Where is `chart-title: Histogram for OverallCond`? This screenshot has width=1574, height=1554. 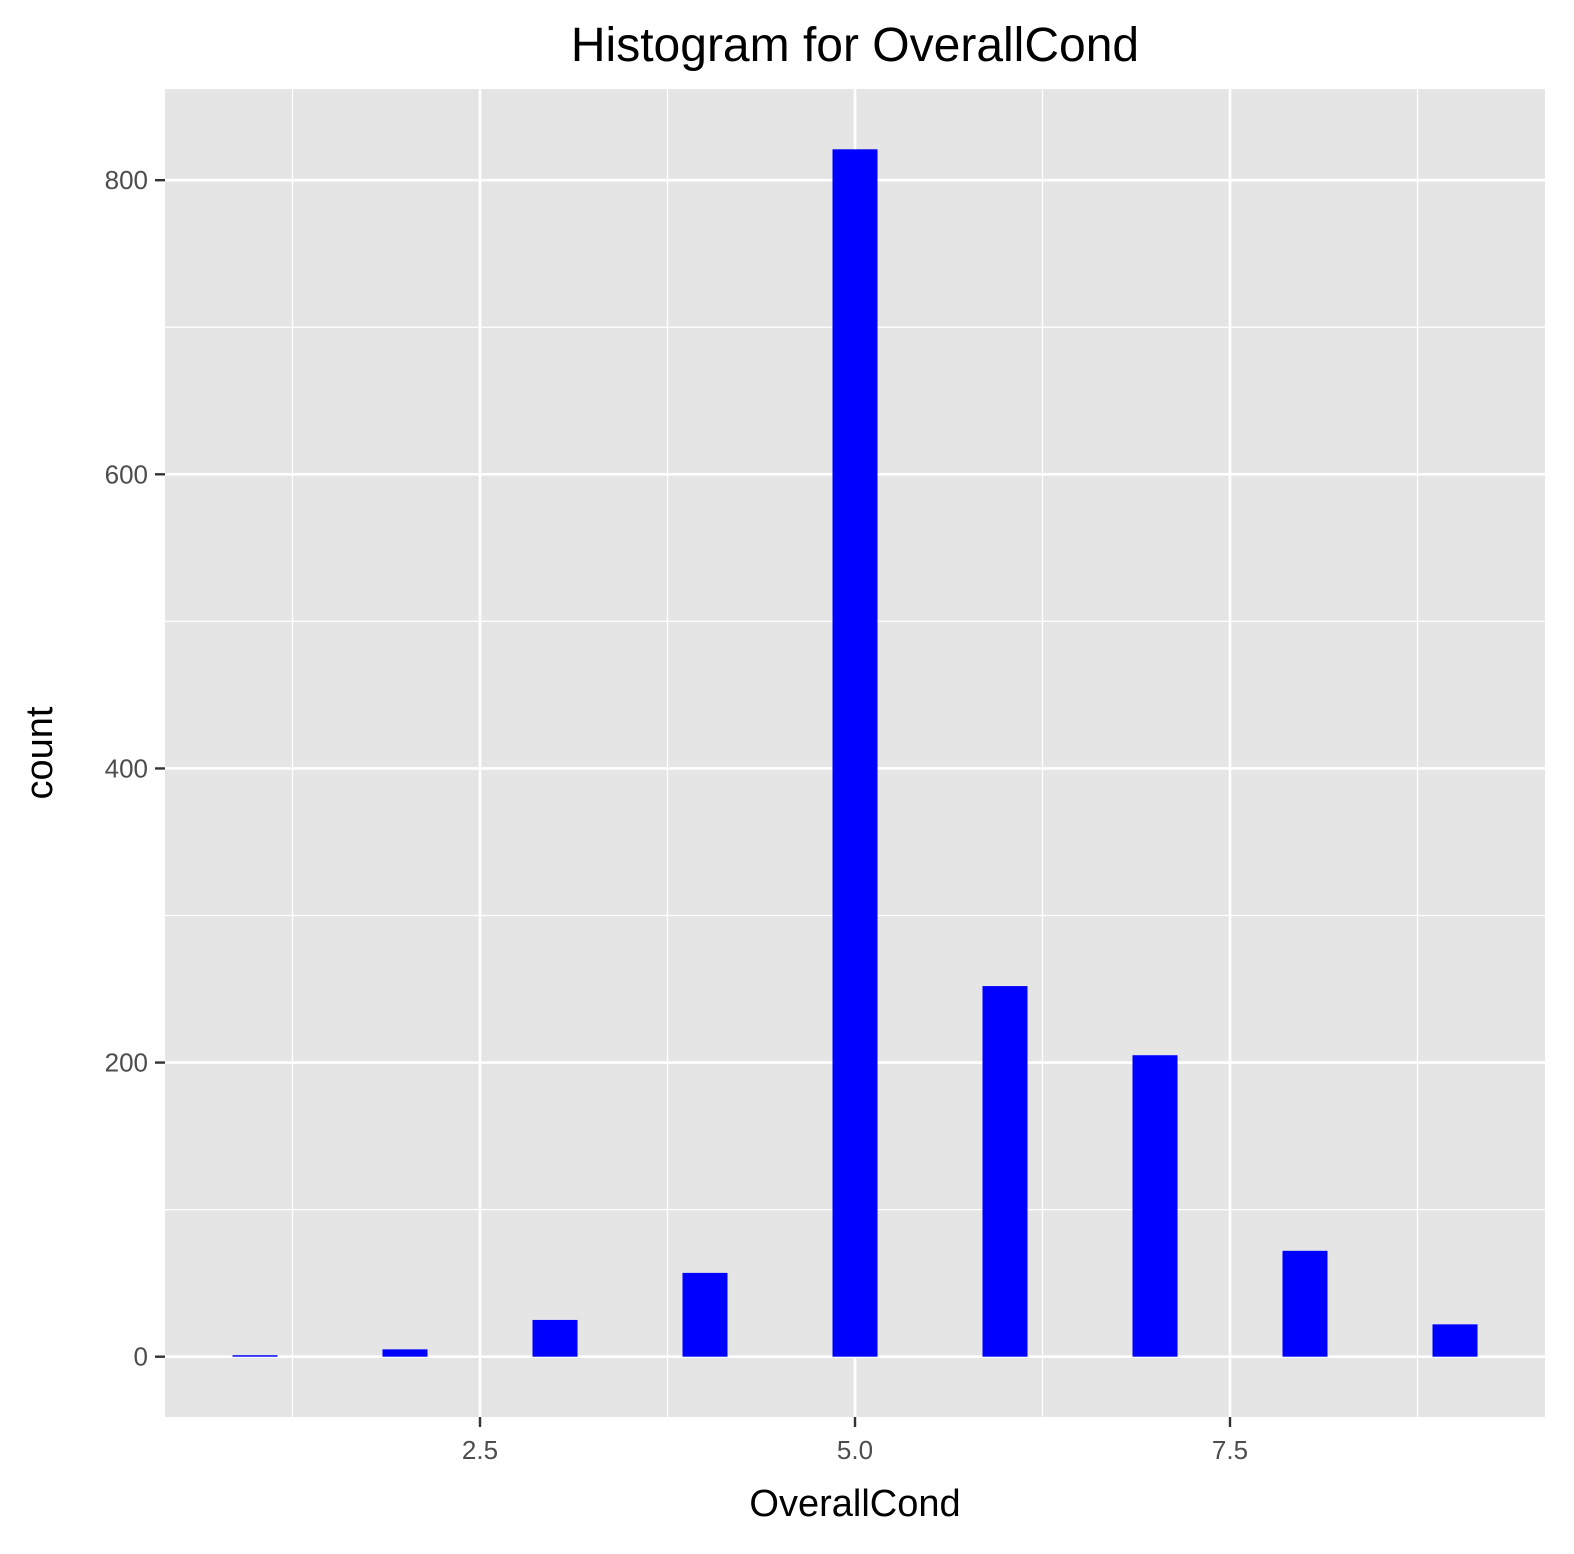 chart-title: Histogram for OverallCond is located at coordinates (855, 45).